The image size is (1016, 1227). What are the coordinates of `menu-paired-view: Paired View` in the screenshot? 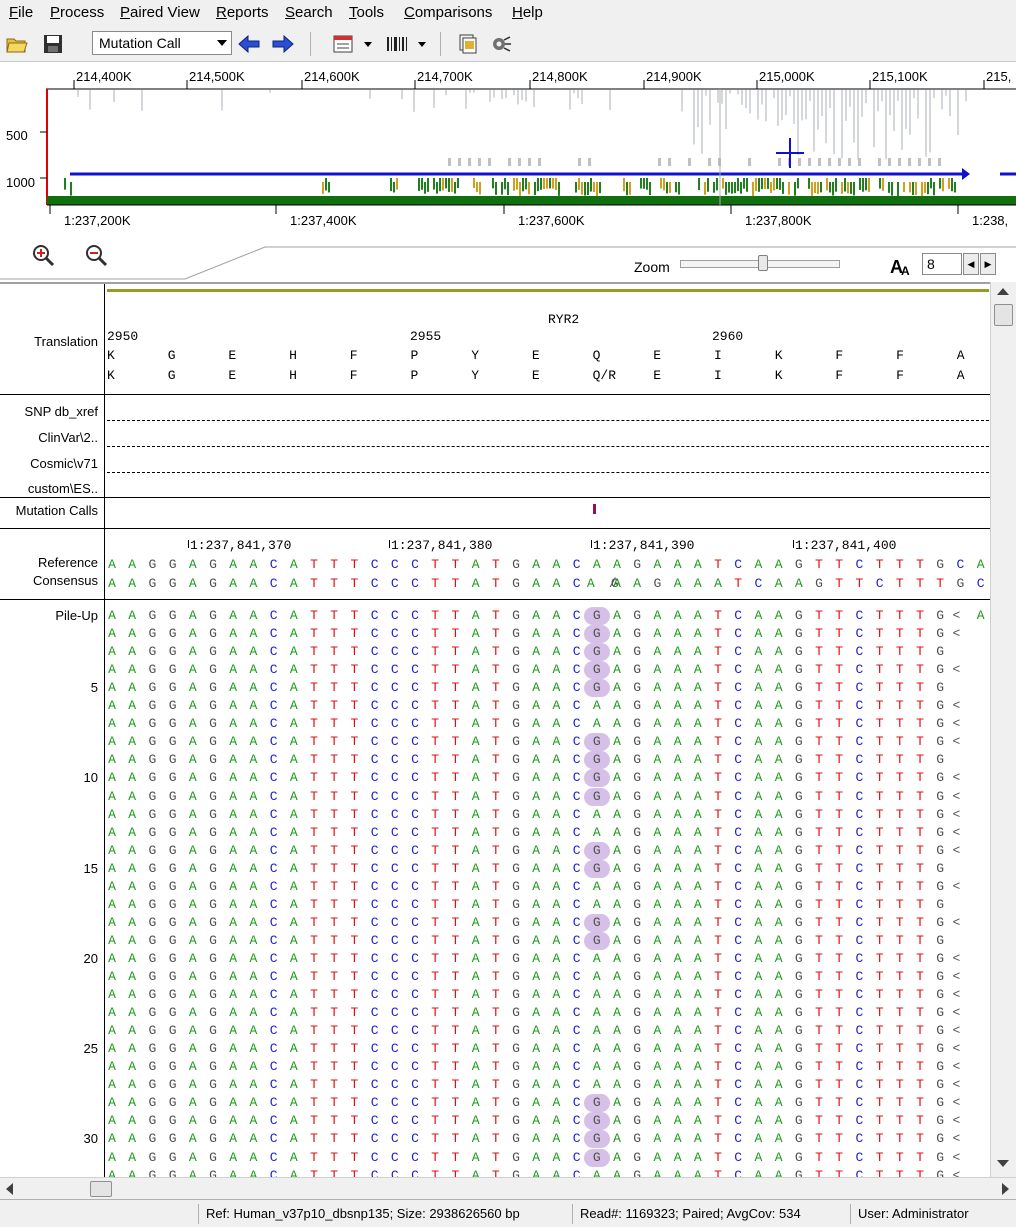 It's located at (160, 12).